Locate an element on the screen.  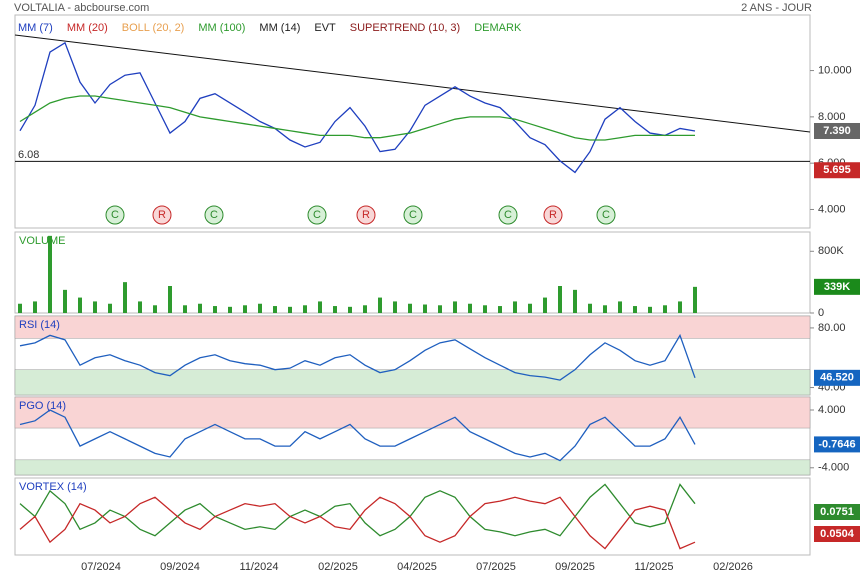
legend-entry: MM (7) is located at coordinates (35, 28).